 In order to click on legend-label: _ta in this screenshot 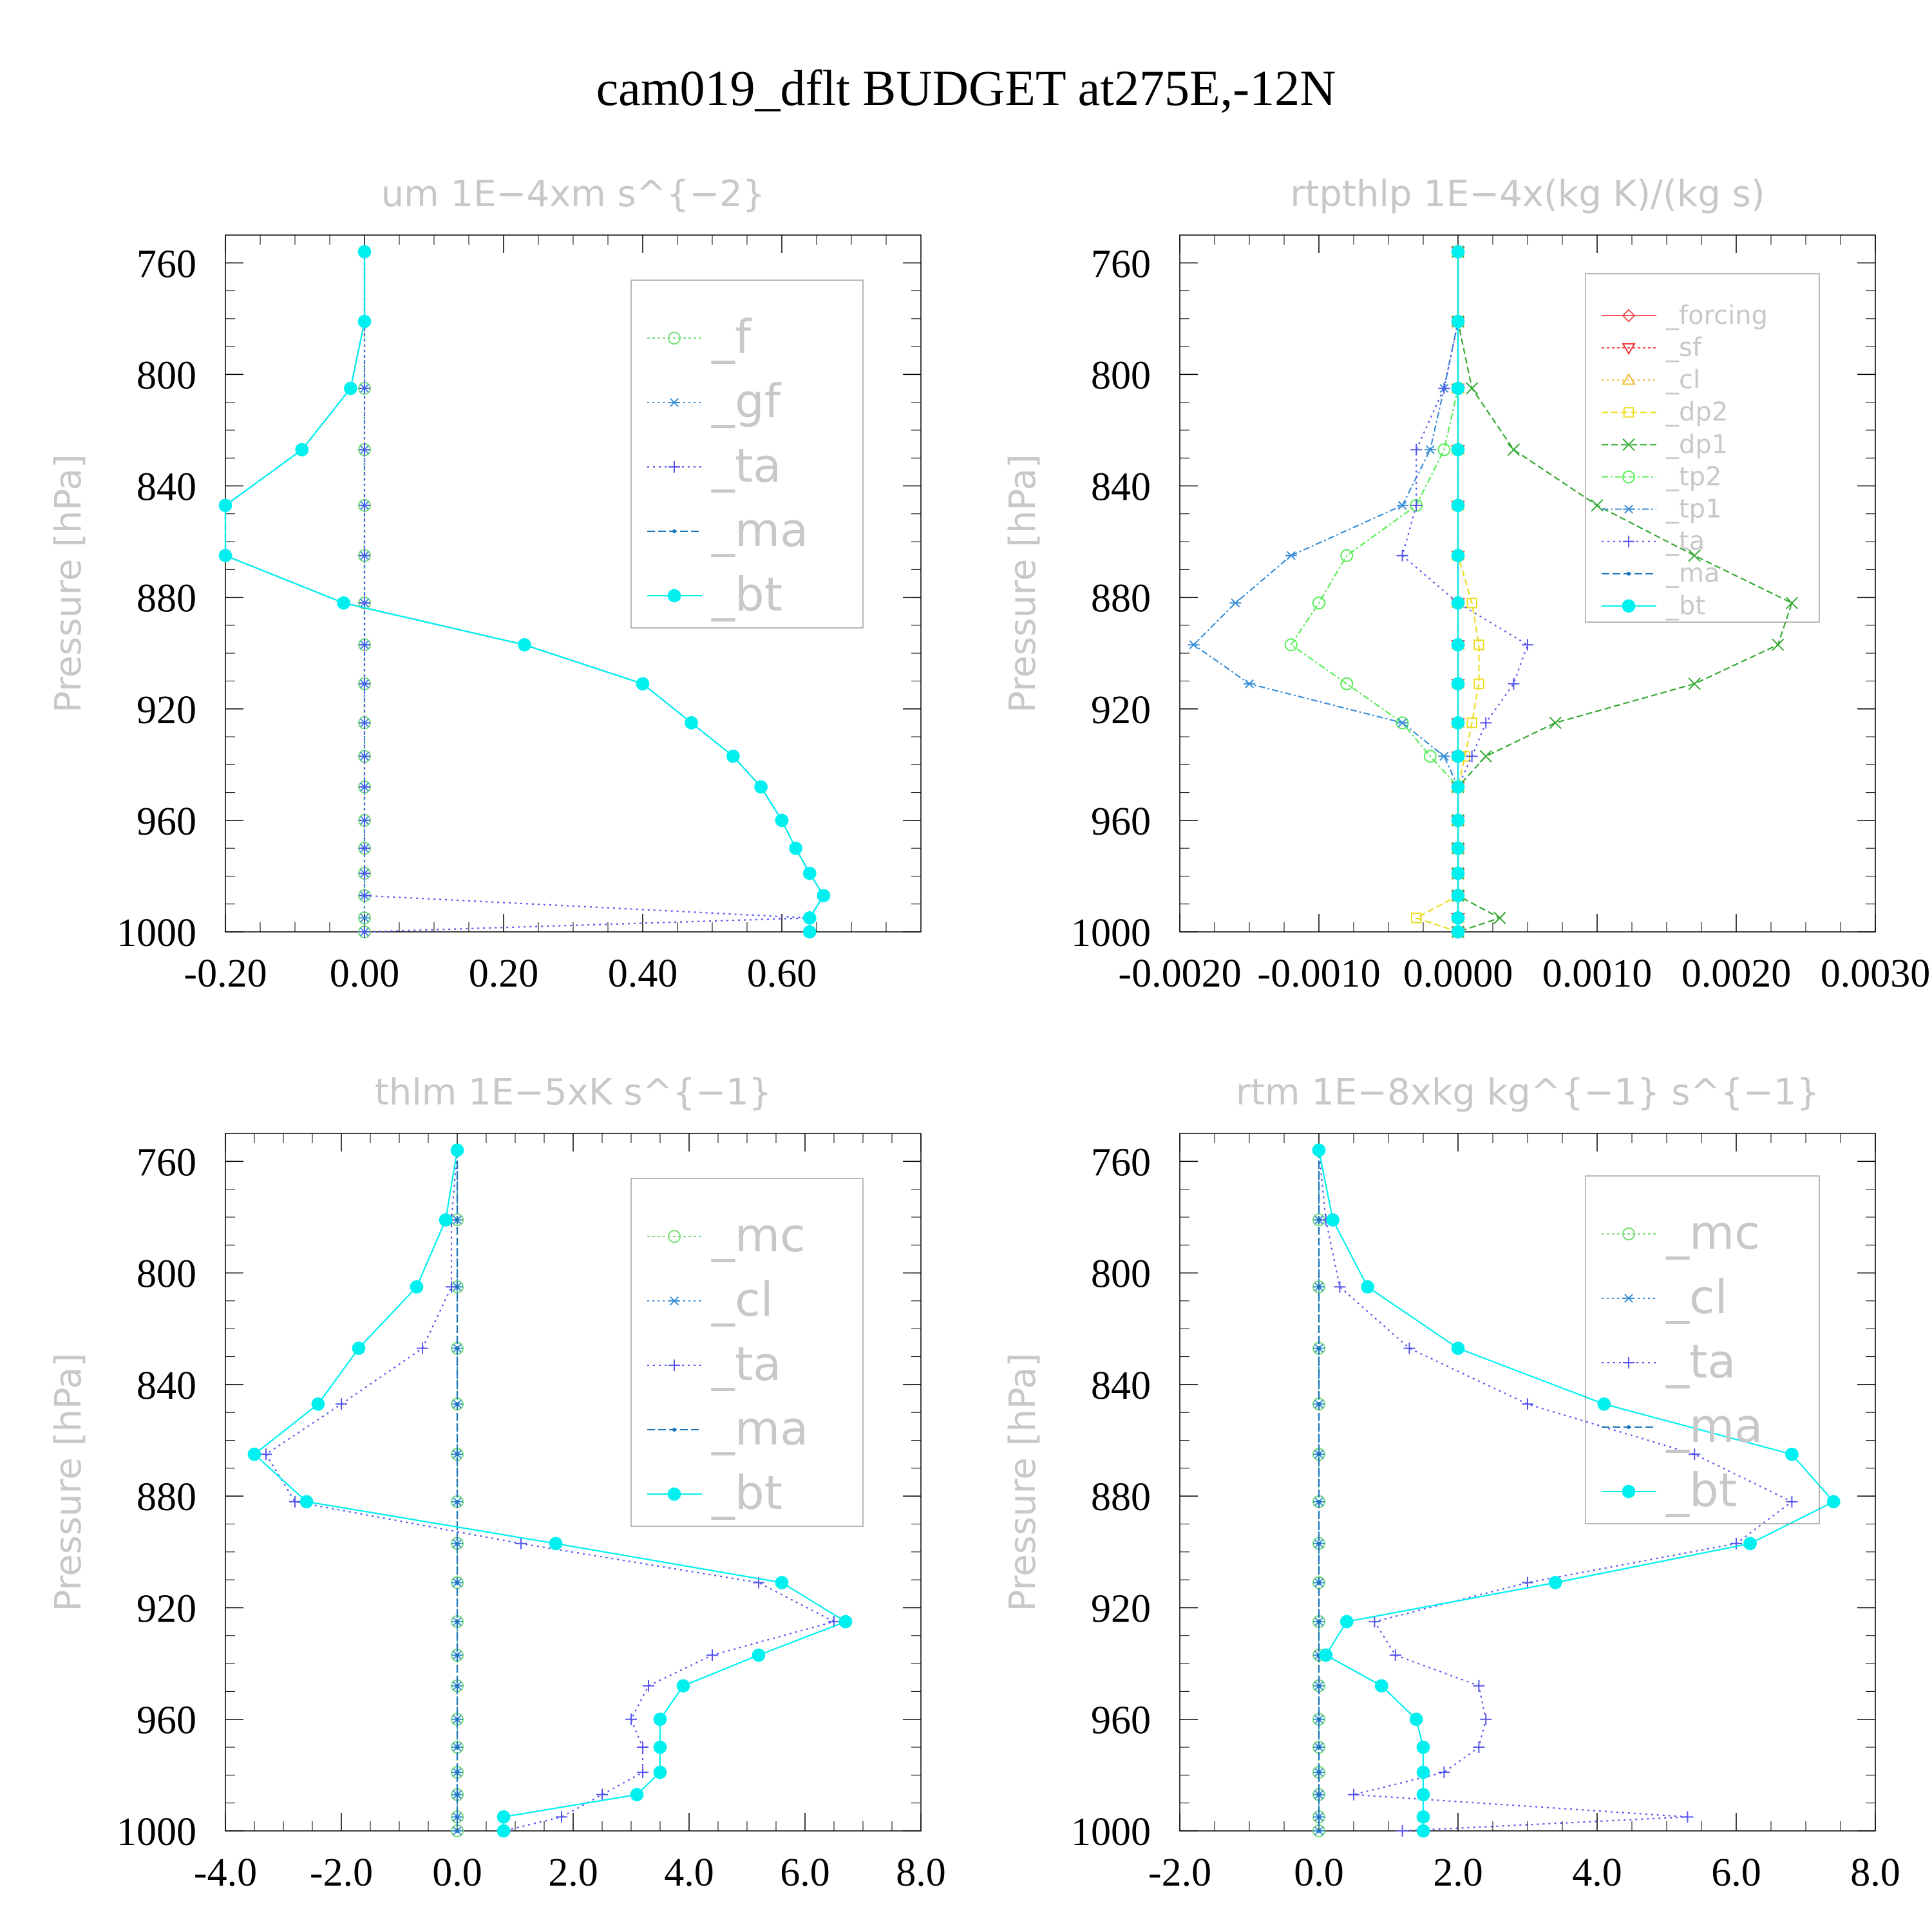, I will do `click(1685, 541)`.